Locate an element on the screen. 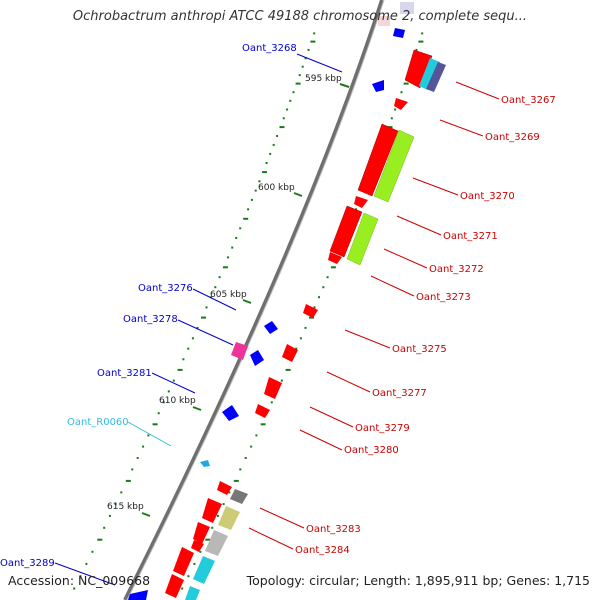 Image resolution: width=600 pixels, height=600 pixels. gene-red-small-a is located at coordinates (201, 533).